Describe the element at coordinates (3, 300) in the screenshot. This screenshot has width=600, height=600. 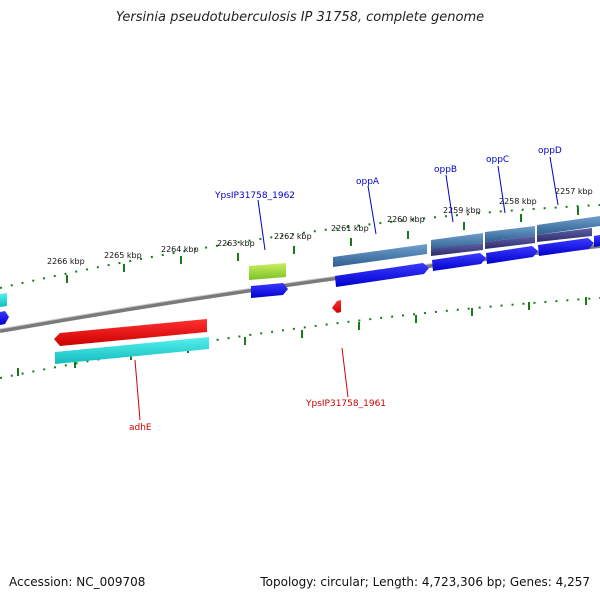
I see `cds-fragment-cyan` at that location.